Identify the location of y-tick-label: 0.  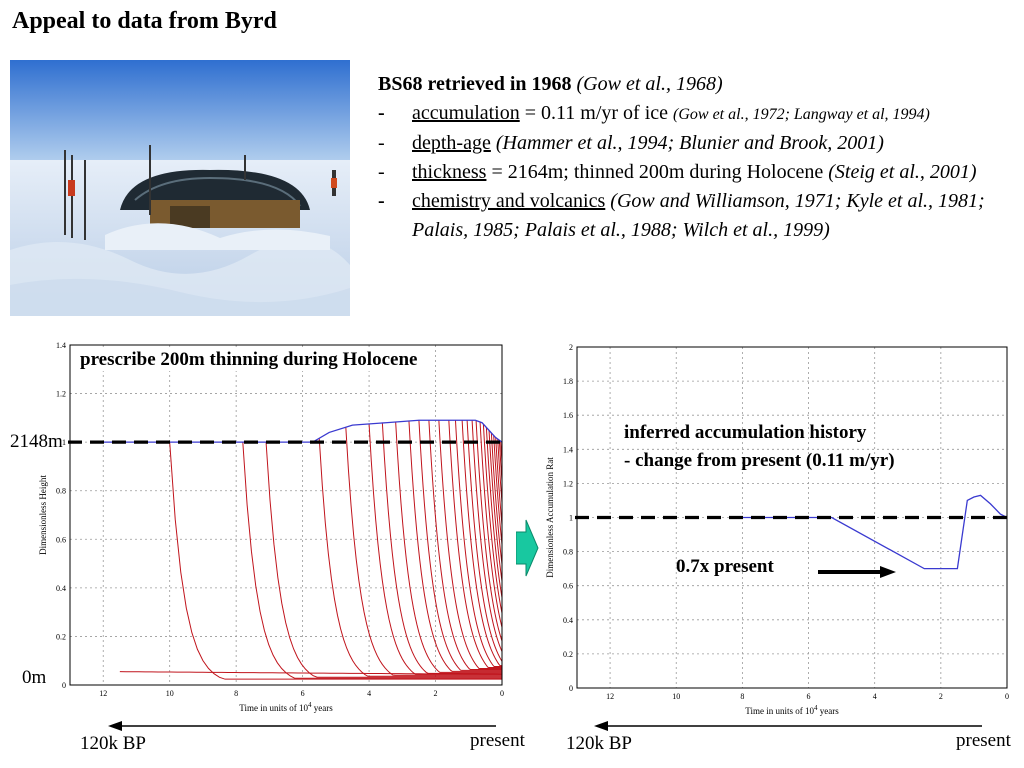
(571, 688).